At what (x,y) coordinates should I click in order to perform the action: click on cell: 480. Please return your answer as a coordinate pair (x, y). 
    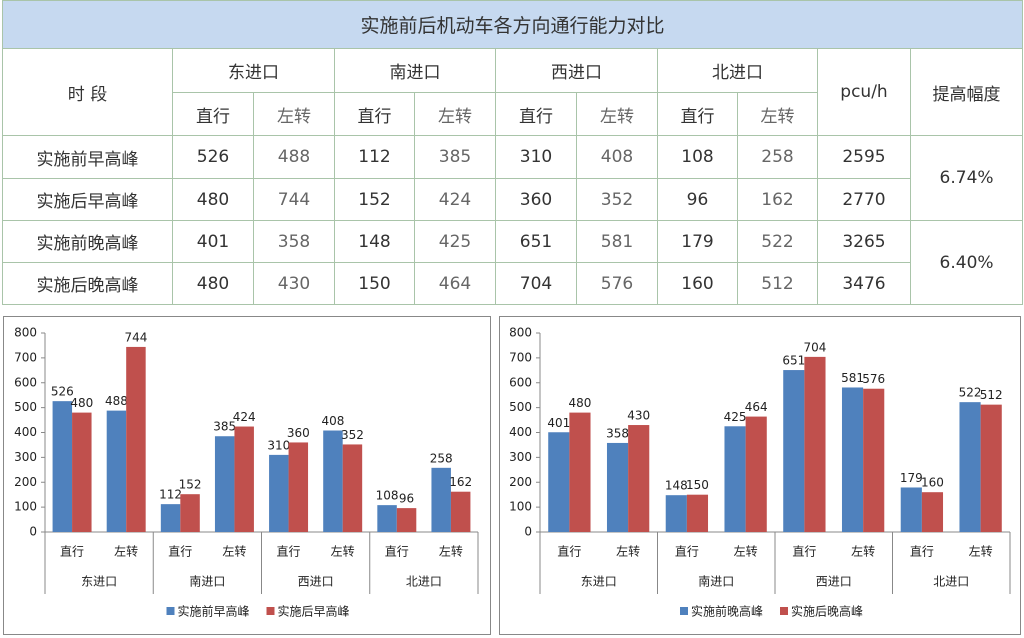
    Looking at the image, I should click on (213, 283).